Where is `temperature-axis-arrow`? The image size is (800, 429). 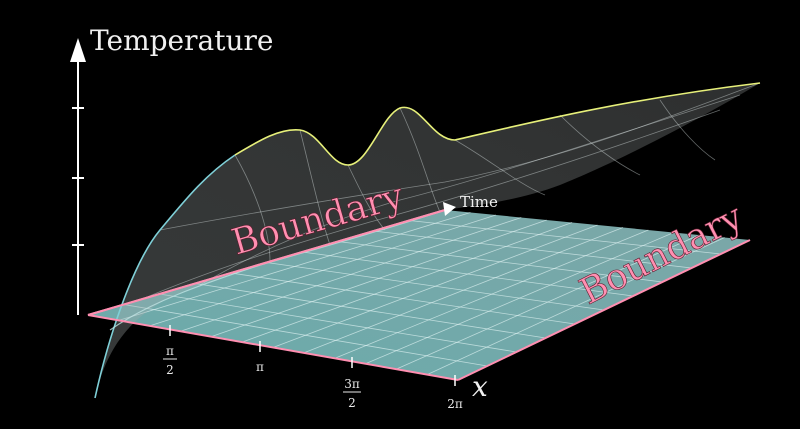
temperature-axis-arrow is located at coordinates (78, 50).